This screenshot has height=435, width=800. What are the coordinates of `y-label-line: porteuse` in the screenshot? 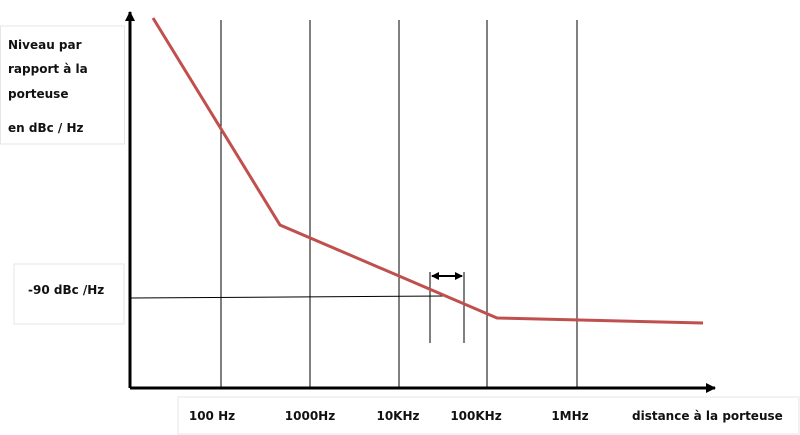 It's located at (38, 94).